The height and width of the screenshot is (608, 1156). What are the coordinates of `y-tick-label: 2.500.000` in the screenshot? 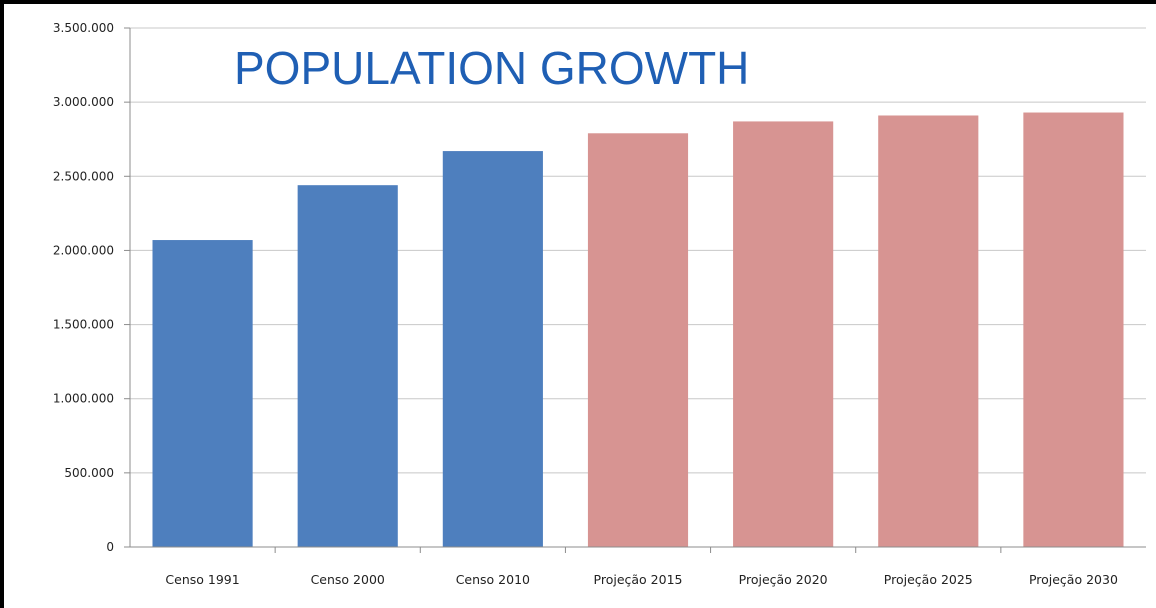 It's located at (83, 176).